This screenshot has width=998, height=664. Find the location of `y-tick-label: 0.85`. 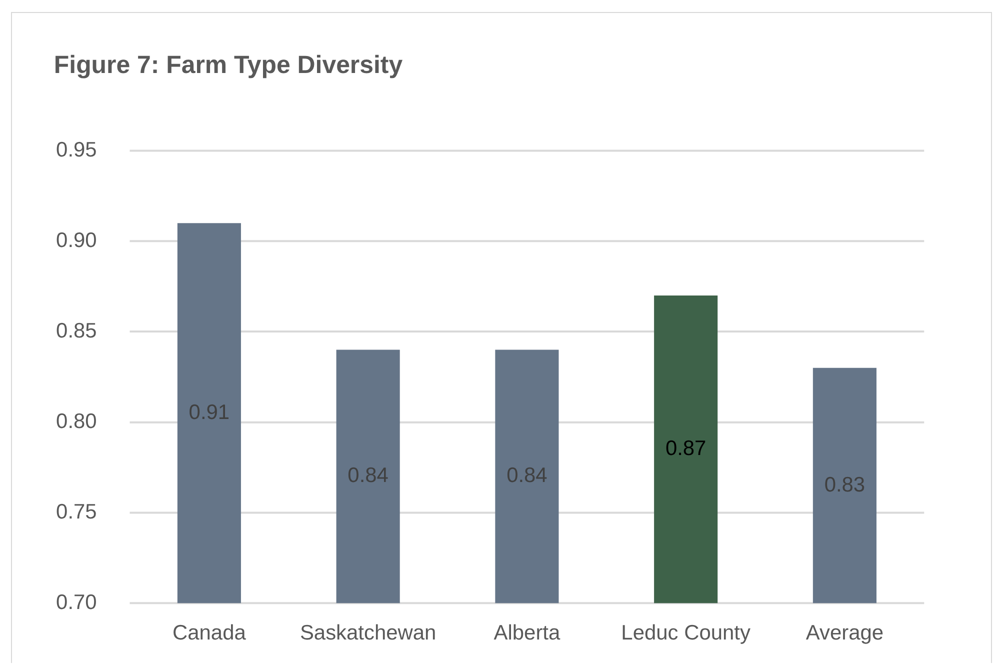

y-tick-label: 0.85 is located at coordinates (76, 330).